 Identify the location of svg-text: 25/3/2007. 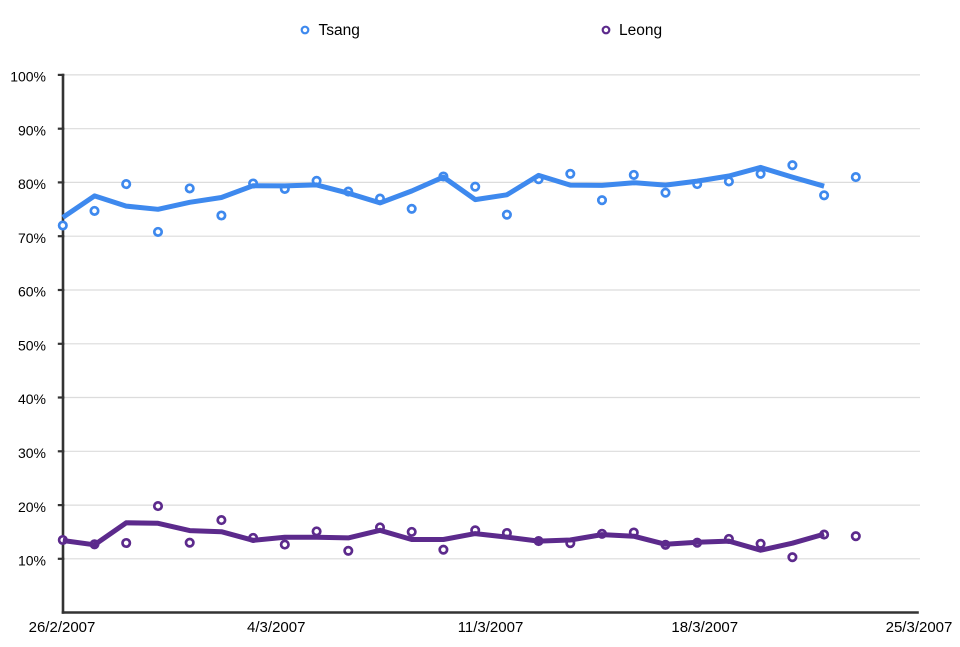
(919, 627).